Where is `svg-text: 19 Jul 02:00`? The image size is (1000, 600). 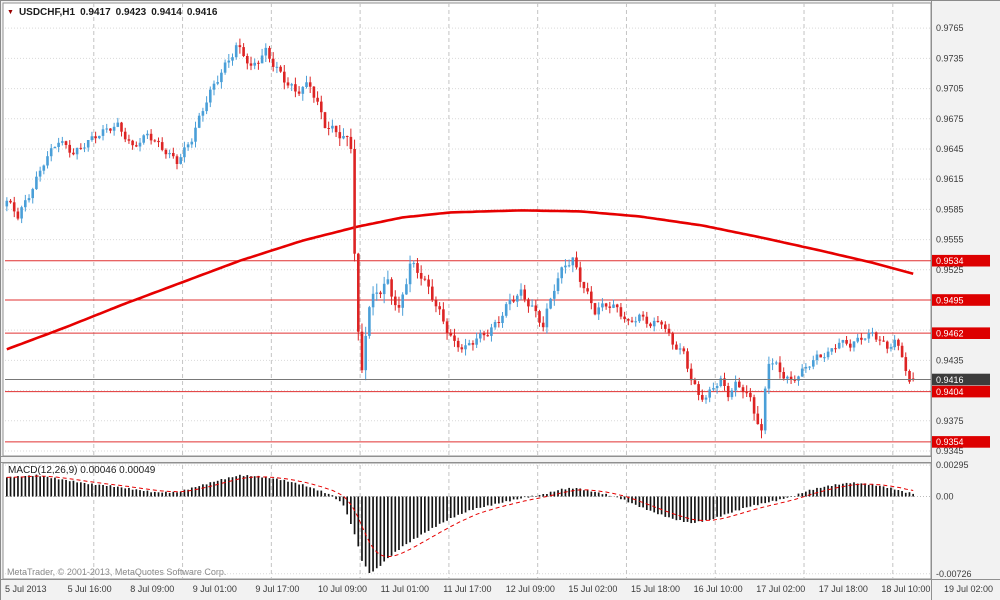
svg-text: 19 Jul 02:00 is located at coordinates (968, 589).